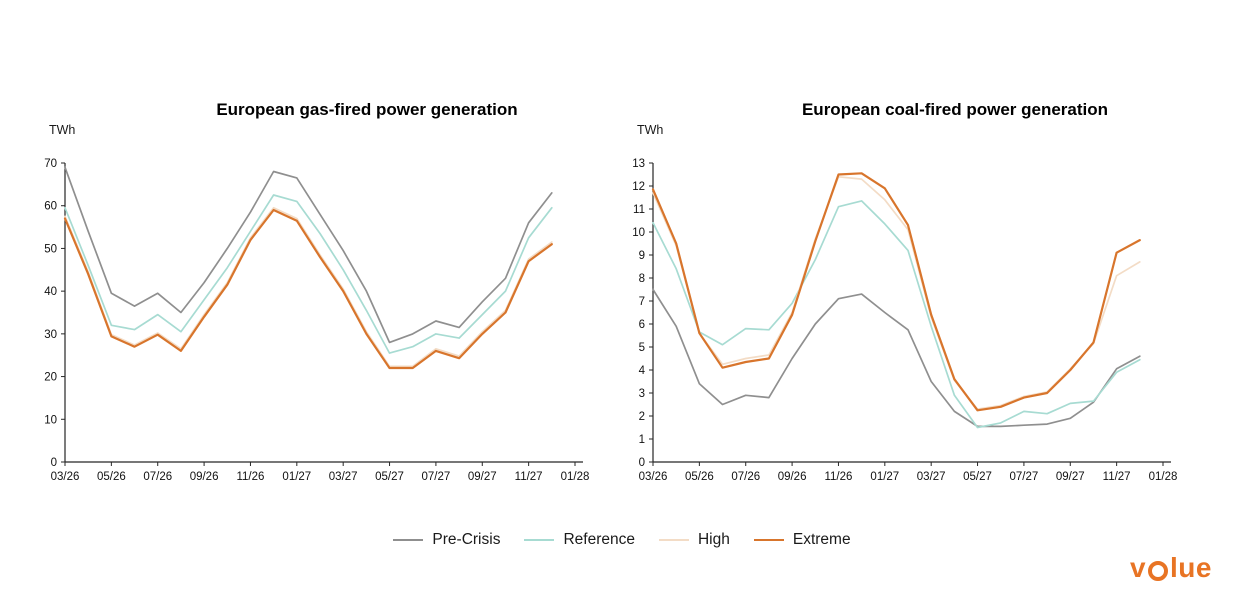  Describe the element at coordinates (642, 325) in the screenshot. I see `y-tick-label: 6` at that location.